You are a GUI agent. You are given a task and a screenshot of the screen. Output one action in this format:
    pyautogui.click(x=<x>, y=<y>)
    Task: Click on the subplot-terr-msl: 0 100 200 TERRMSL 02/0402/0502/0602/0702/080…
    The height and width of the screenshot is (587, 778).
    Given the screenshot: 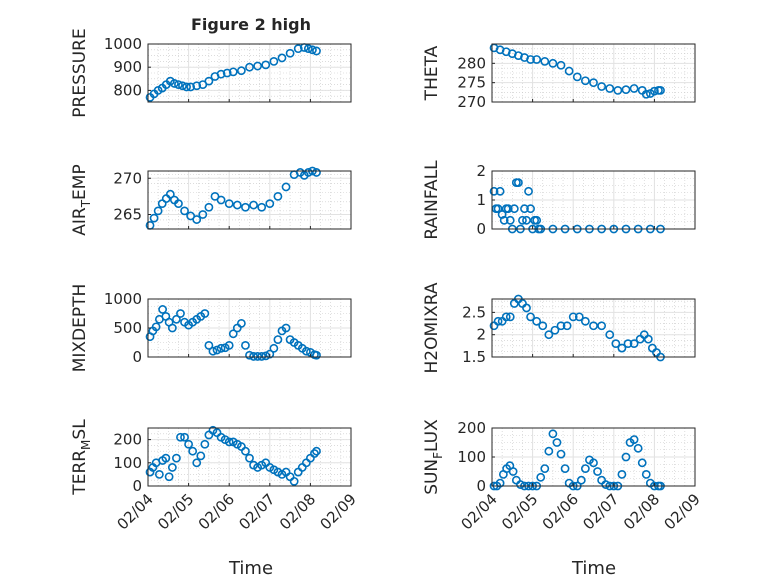 What is the action you would take?
    pyautogui.click(x=215, y=476)
    